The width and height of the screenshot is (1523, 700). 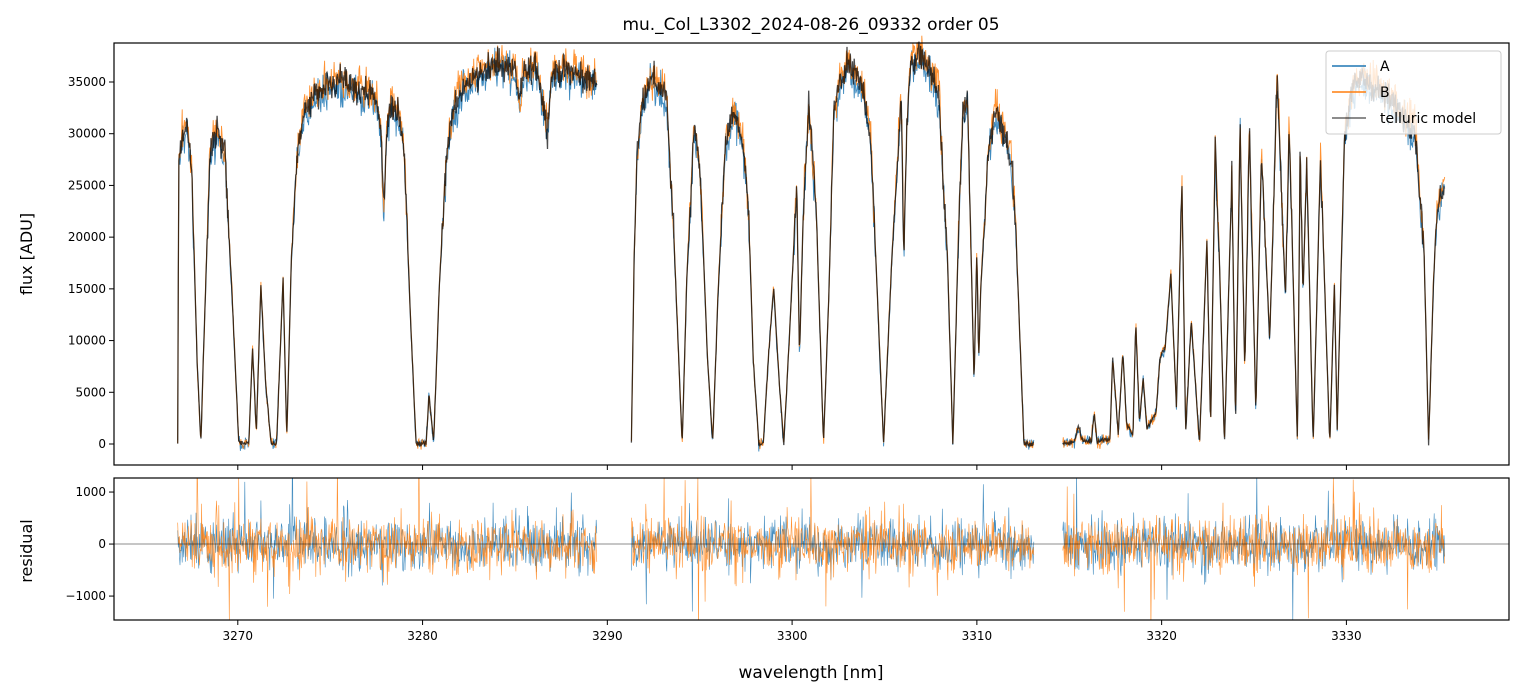 What do you see at coordinates (102, 444) in the screenshot?
I see `flux-ytick-label: 0` at bounding box center [102, 444].